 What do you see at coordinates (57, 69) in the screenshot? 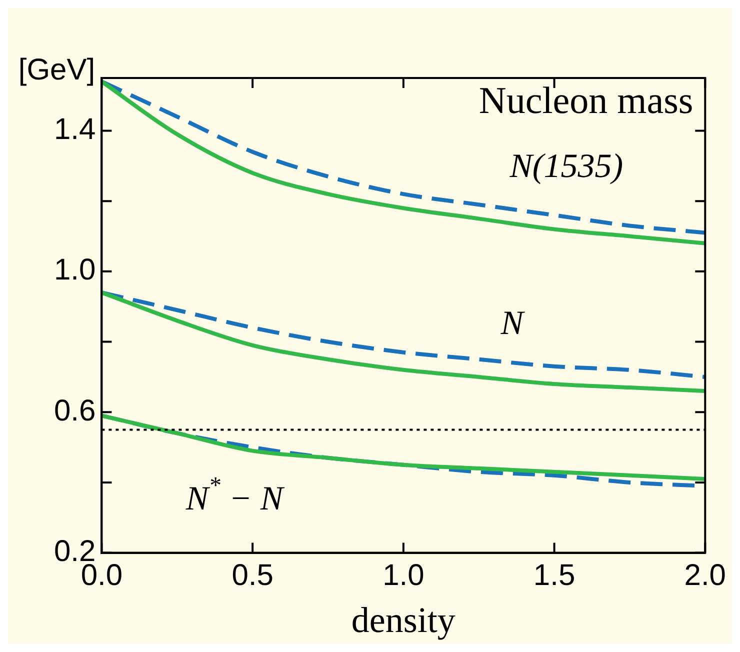
I see `y-axis-title: [GeV]` at bounding box center [57, 69].